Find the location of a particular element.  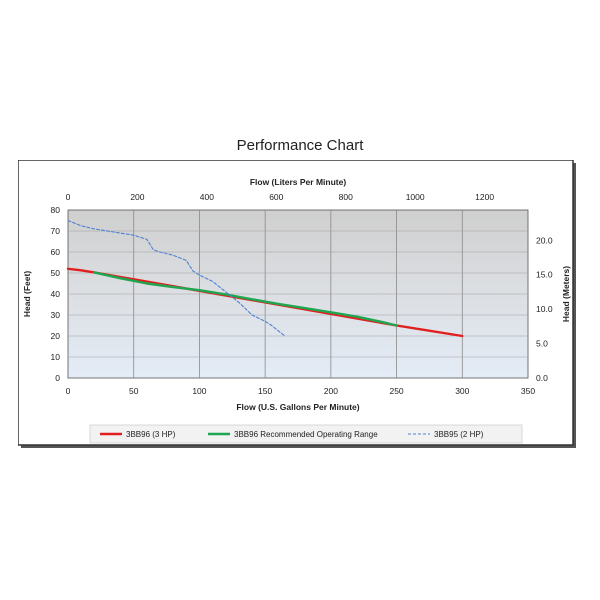

y-tick-label: 40 is located at coordinates (56, 294).